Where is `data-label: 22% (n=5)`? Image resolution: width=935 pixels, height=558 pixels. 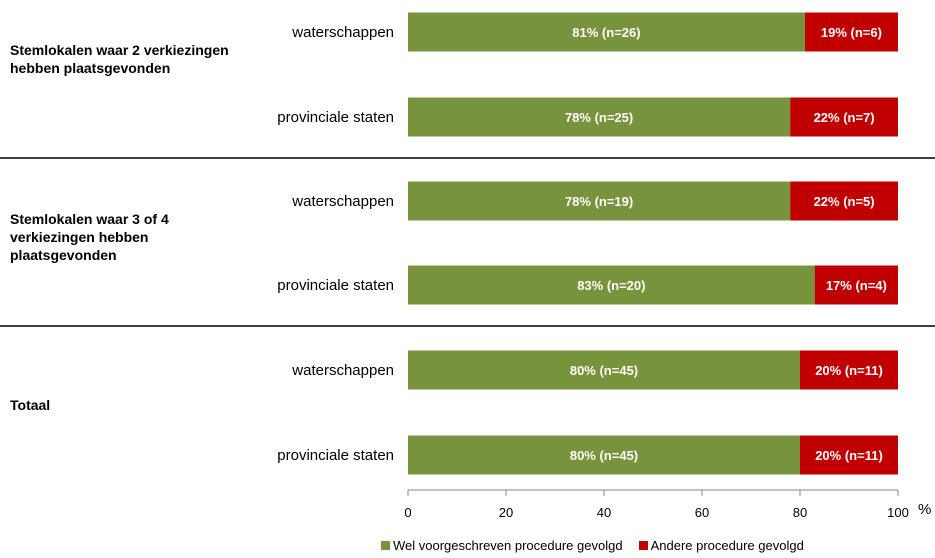
data-label: 22% (n=5) is located at coordinates (844, 201).